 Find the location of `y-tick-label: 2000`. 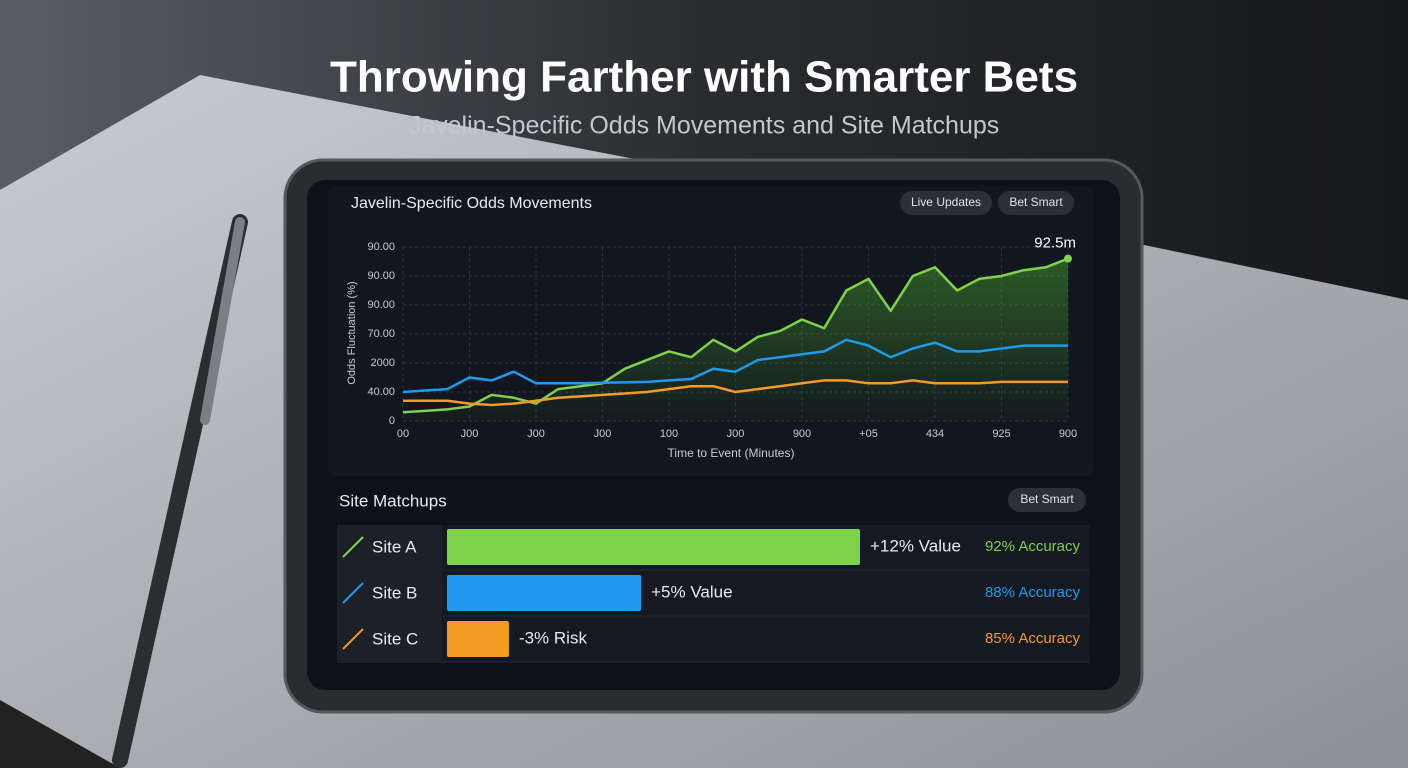

y-tick-label: 2000 is located at coordinates (383, 363).